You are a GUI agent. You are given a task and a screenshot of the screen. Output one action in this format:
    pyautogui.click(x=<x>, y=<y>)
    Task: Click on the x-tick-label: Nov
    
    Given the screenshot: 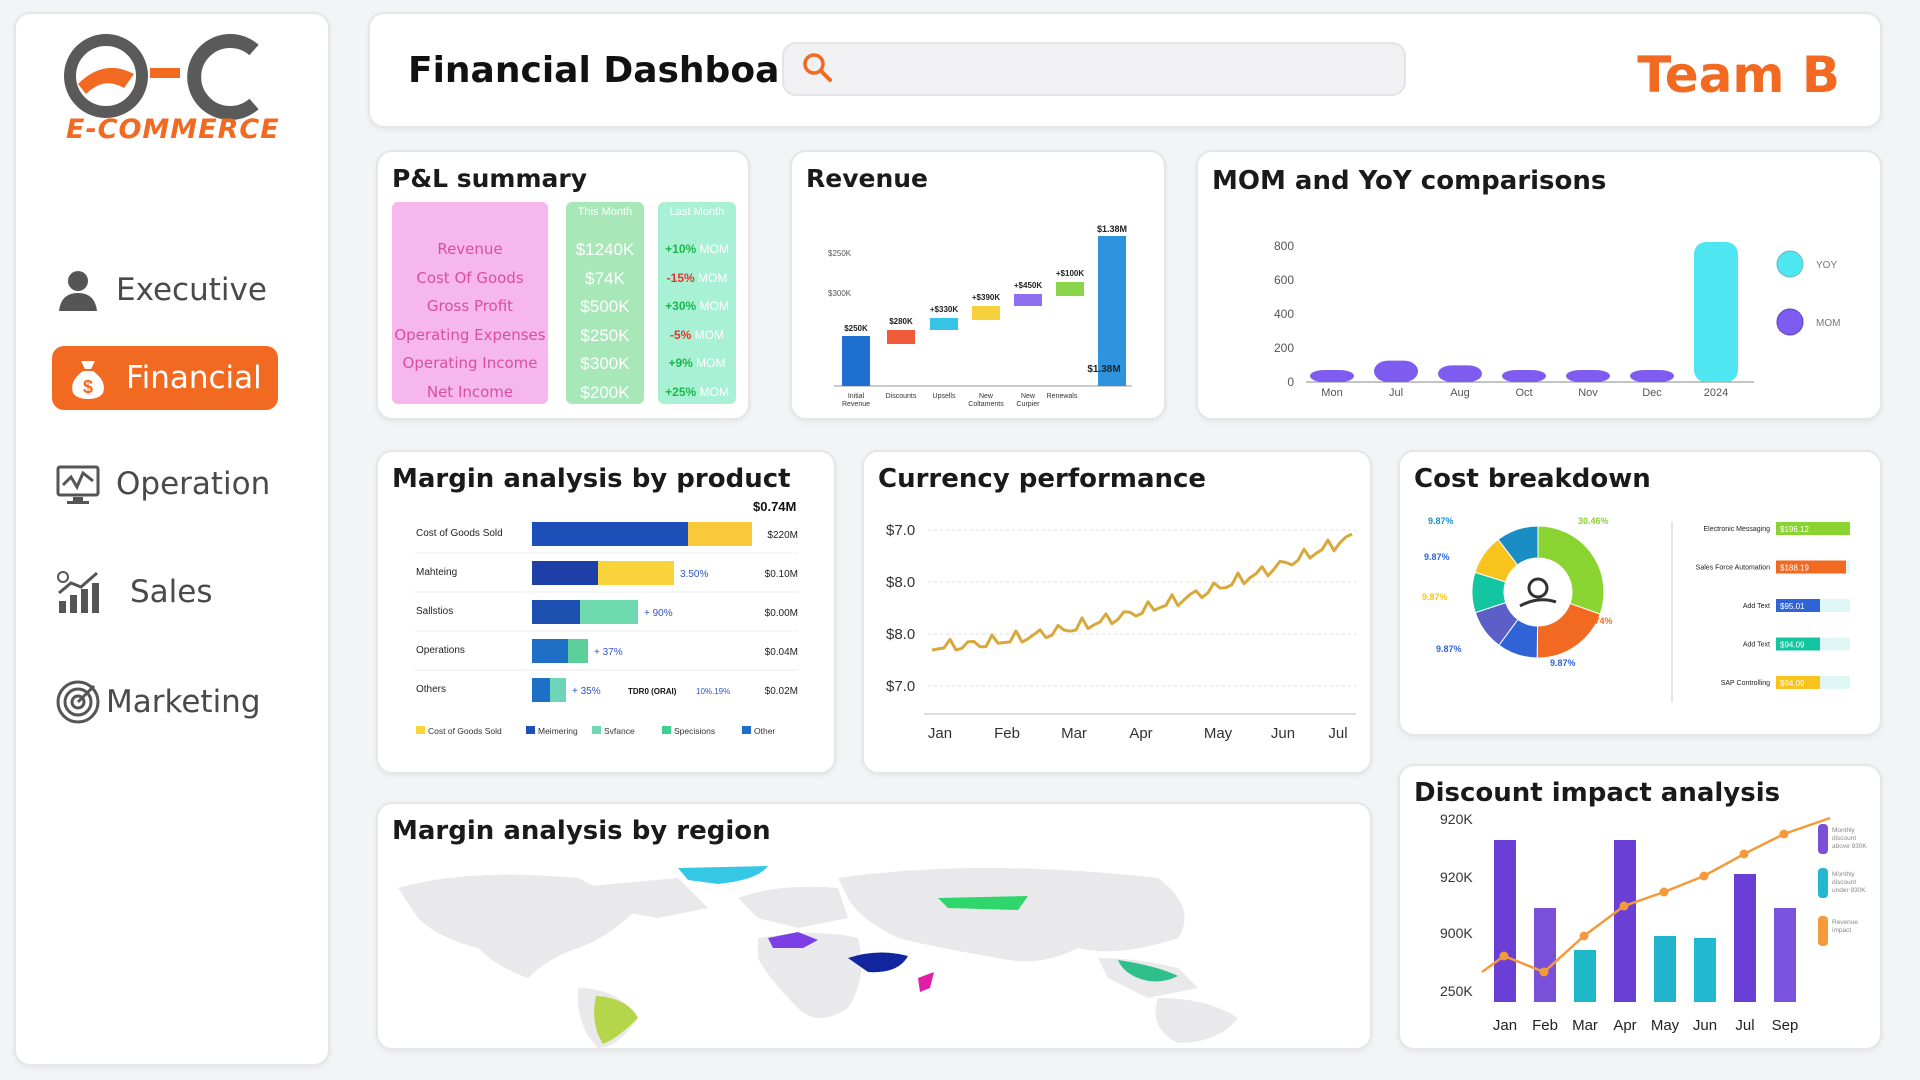 What is the action you would take?
    pyautogui.click(x=1588, y=393)
    